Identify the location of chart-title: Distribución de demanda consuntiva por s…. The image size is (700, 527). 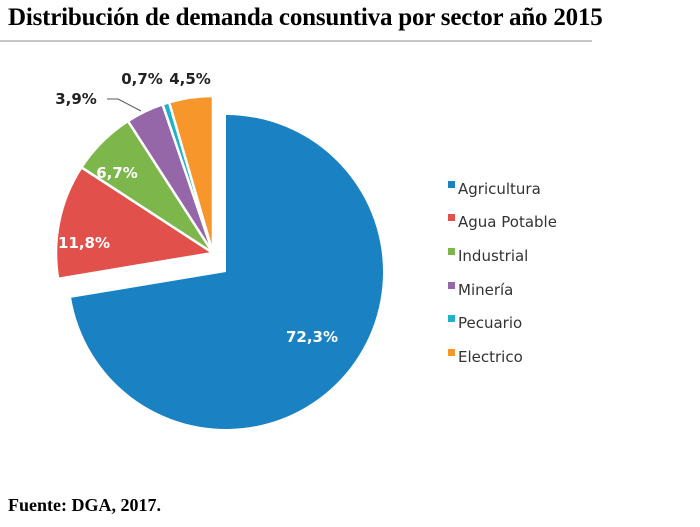
(305, 17).